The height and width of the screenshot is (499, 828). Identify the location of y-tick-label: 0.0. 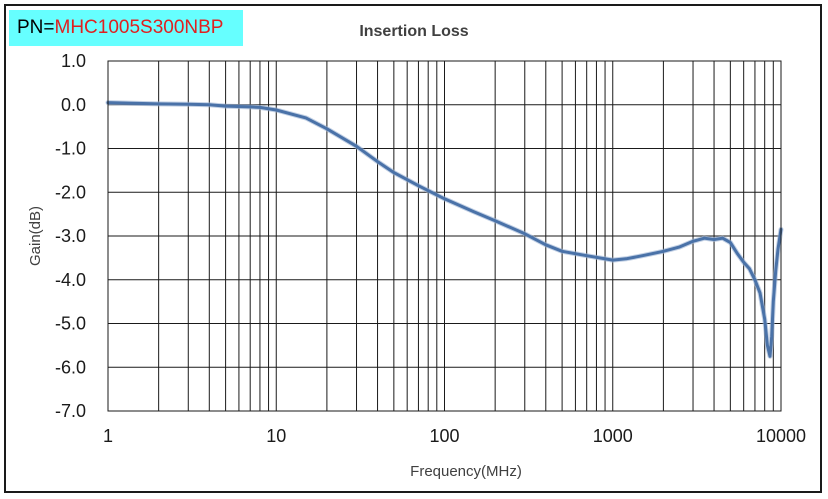
(73, 105).